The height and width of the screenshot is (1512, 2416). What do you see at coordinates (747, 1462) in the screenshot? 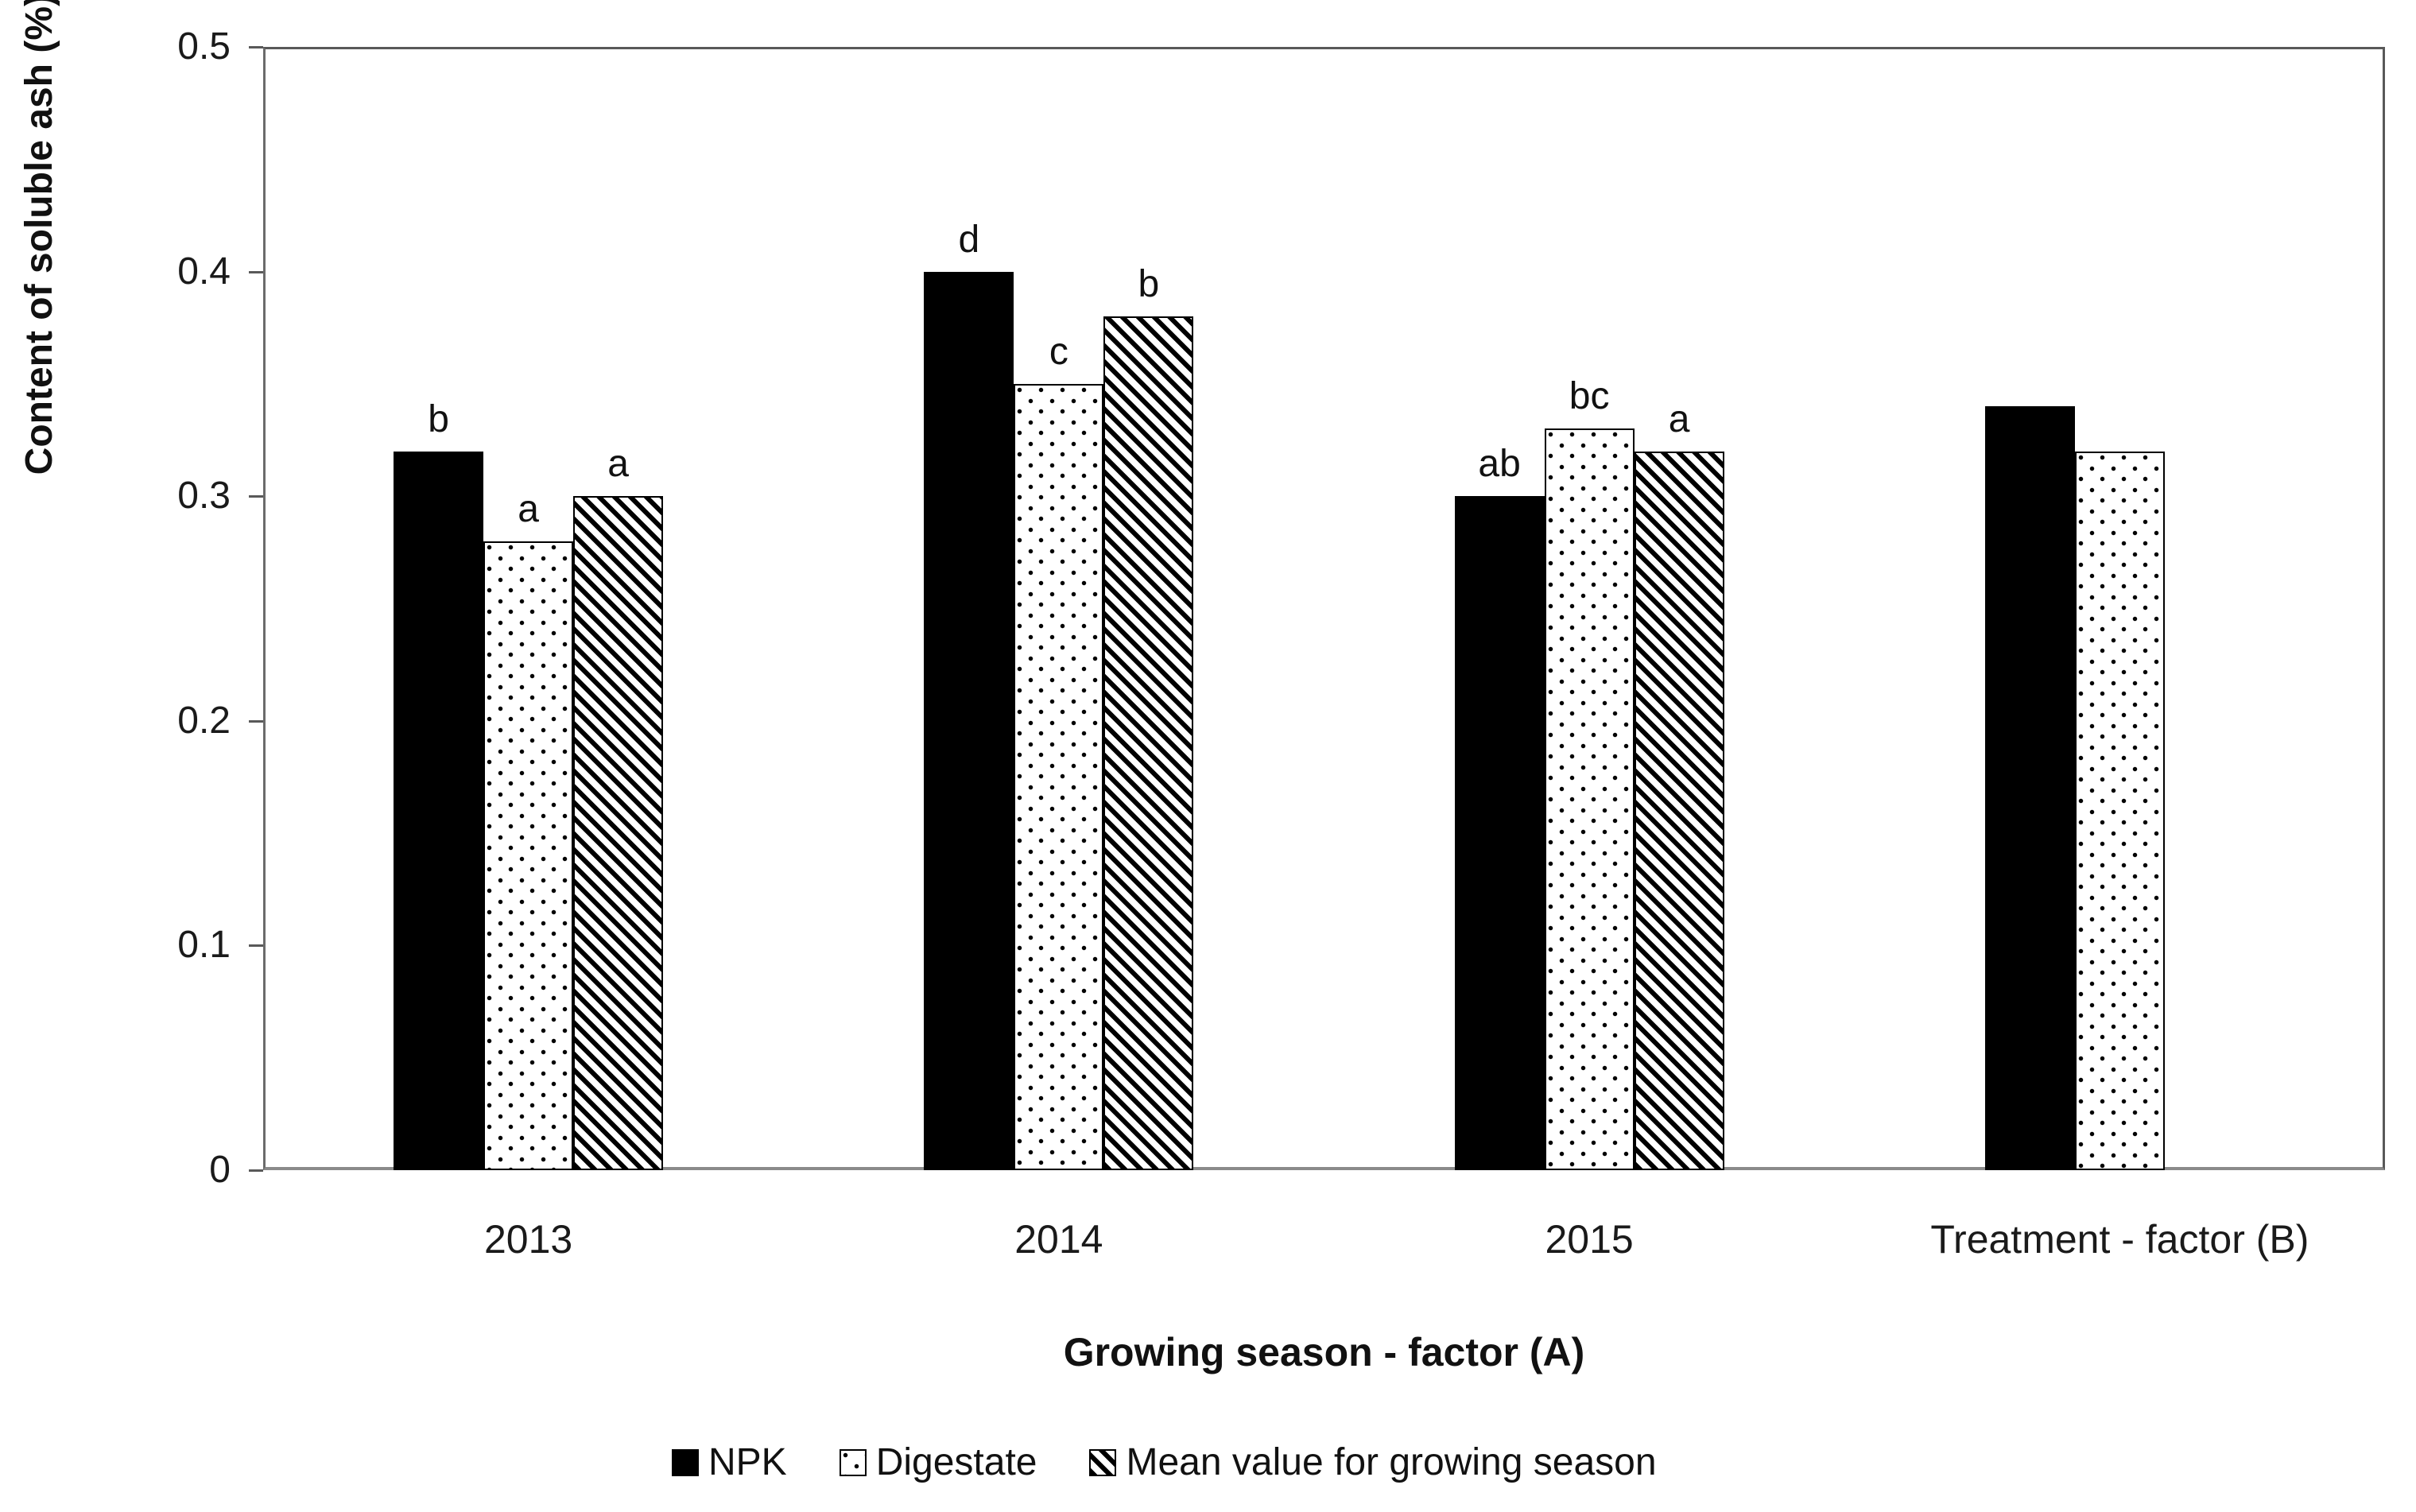
I see `legend-label: NPK` at bounding box center [747, 1462].